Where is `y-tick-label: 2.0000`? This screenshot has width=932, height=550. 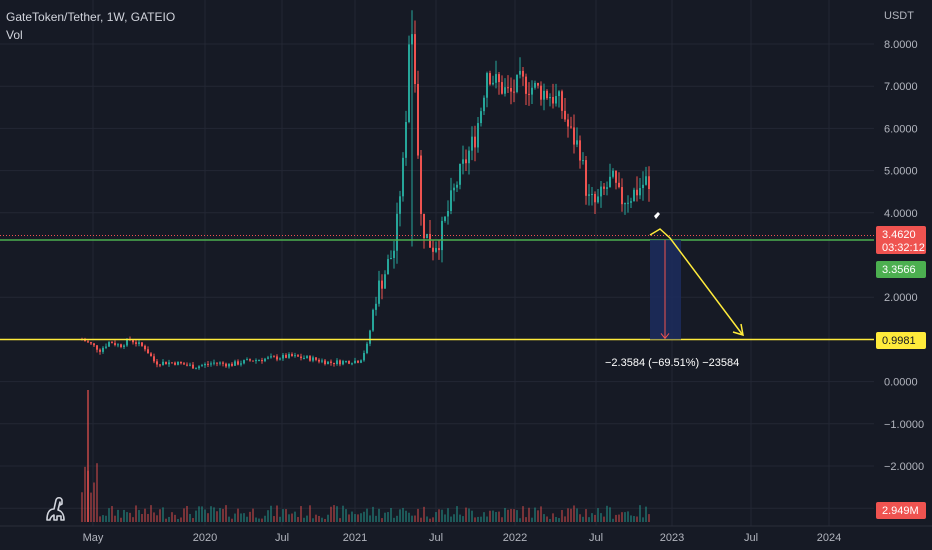 y-tick-label: 2.0000 is located at coordinates (901, 298).